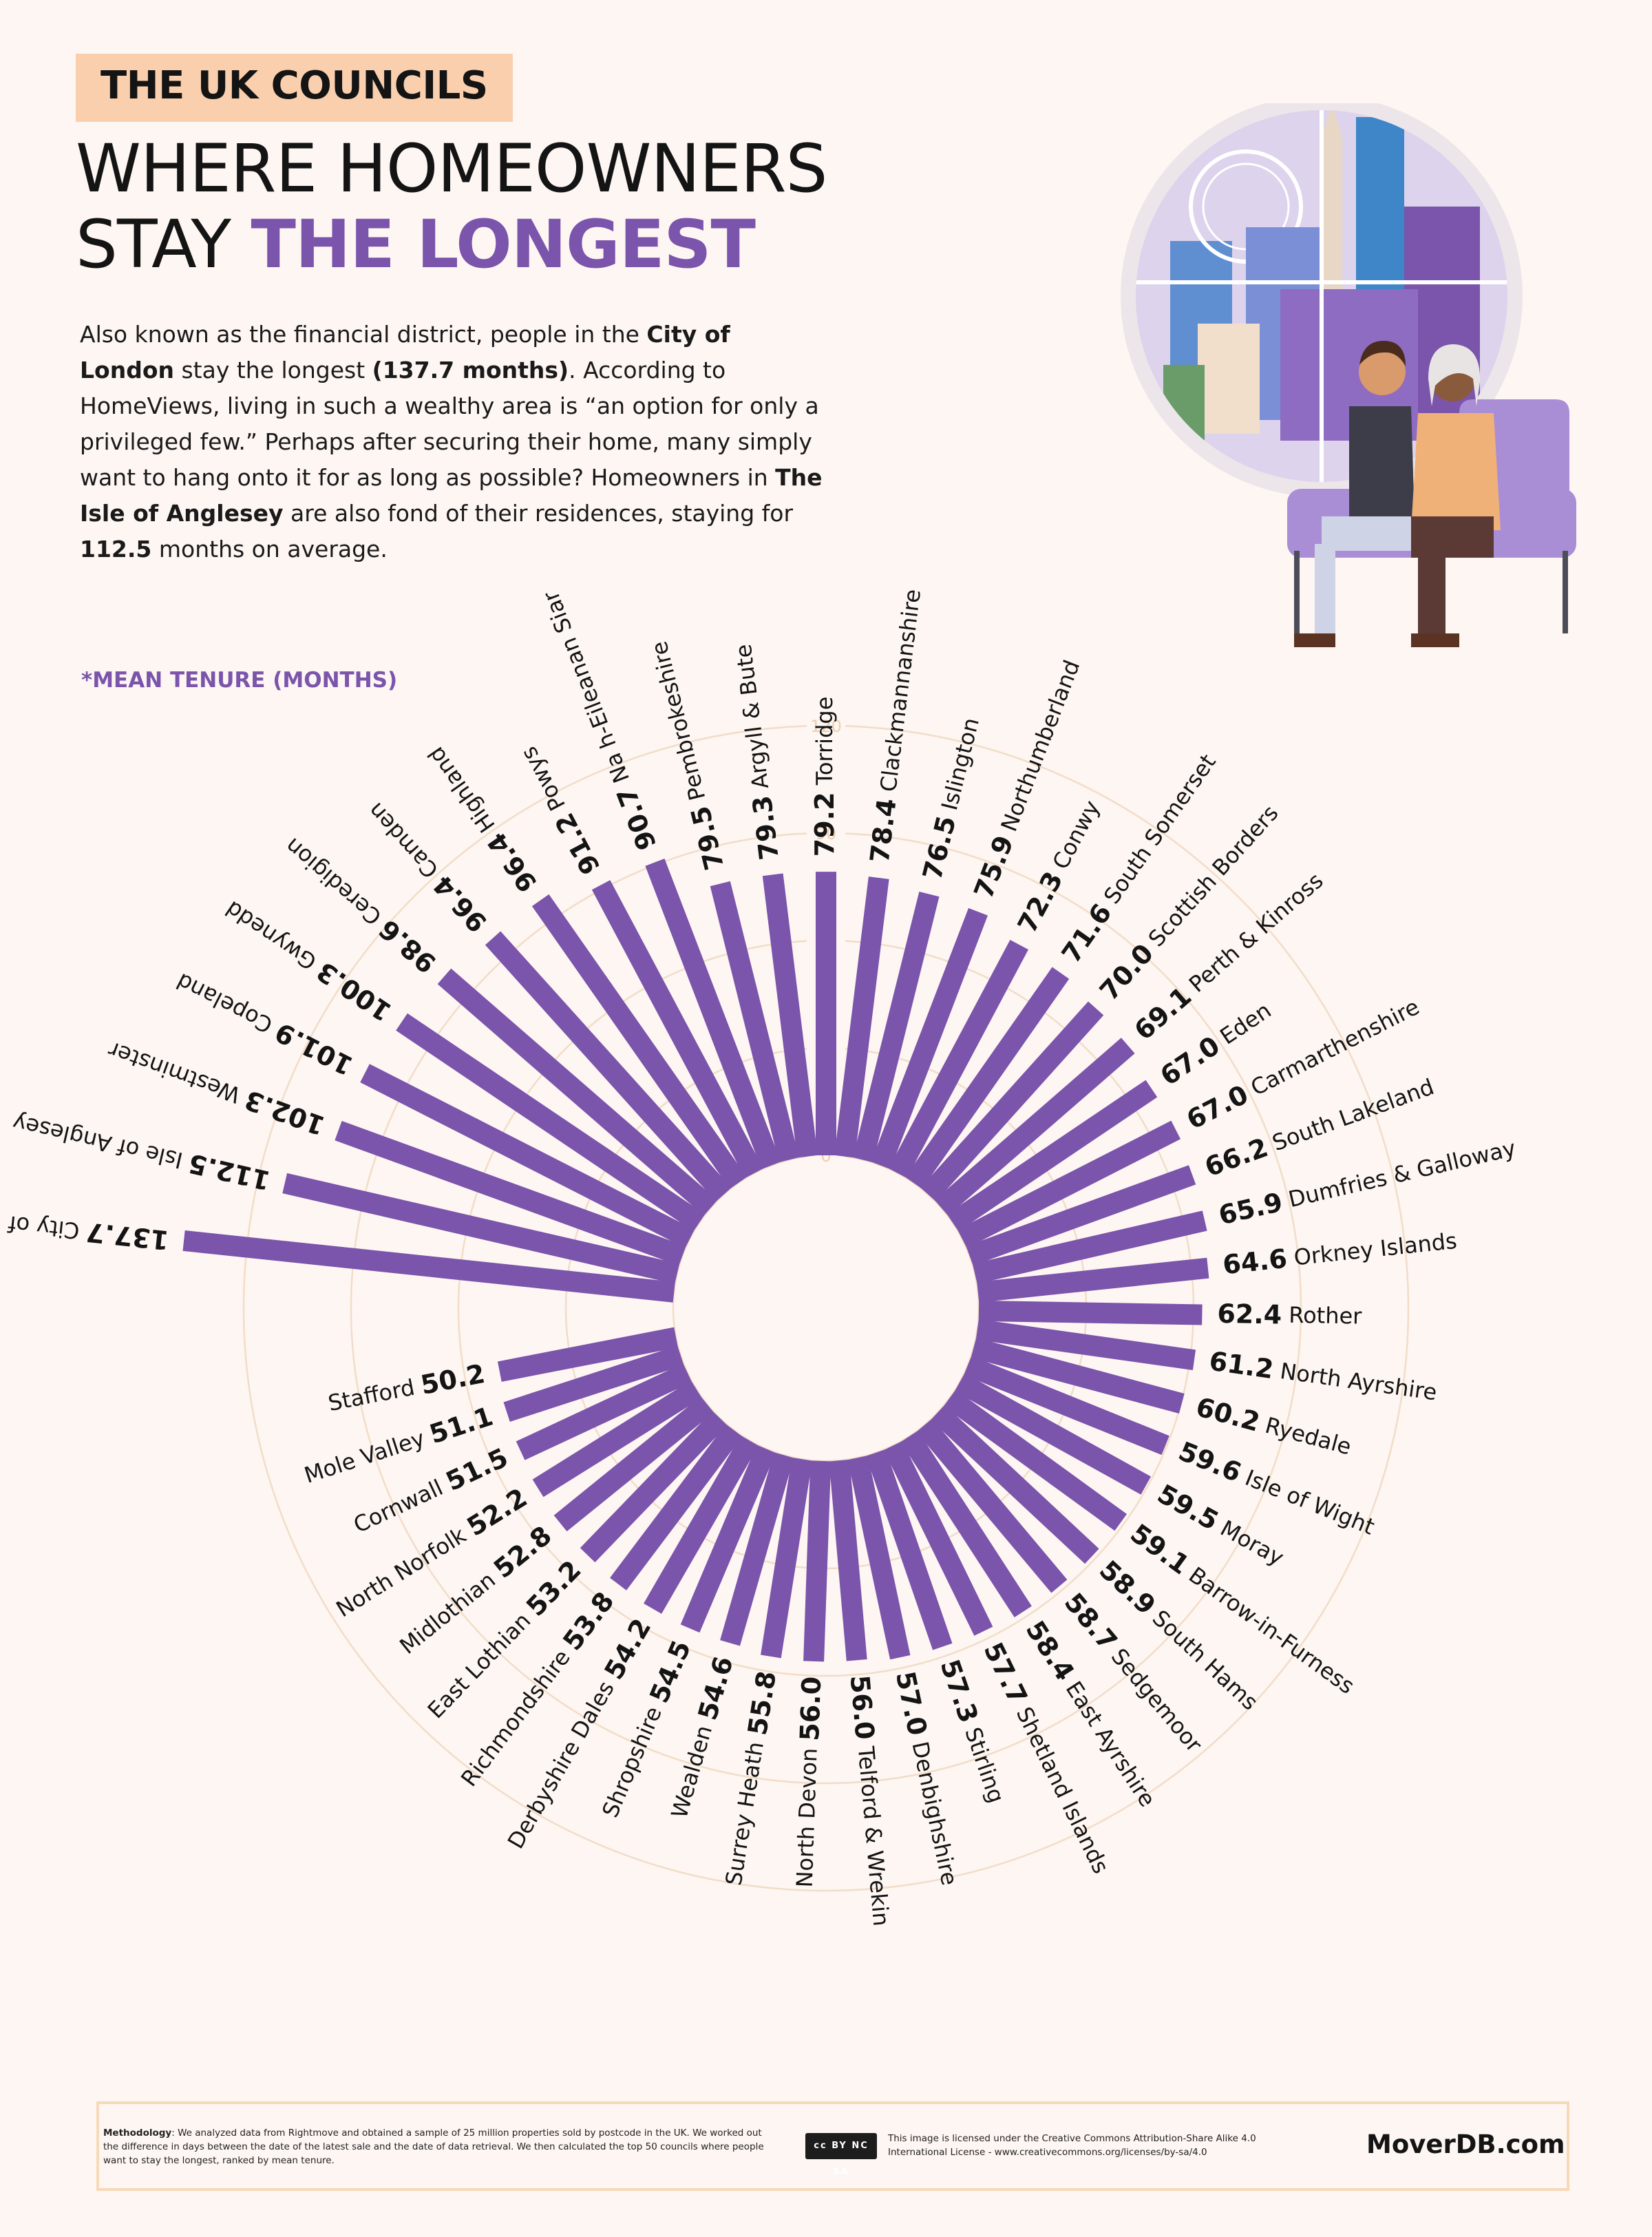  I want to click on page-title-line1: WHERE HOMEOWNERS, so click(452, 168).